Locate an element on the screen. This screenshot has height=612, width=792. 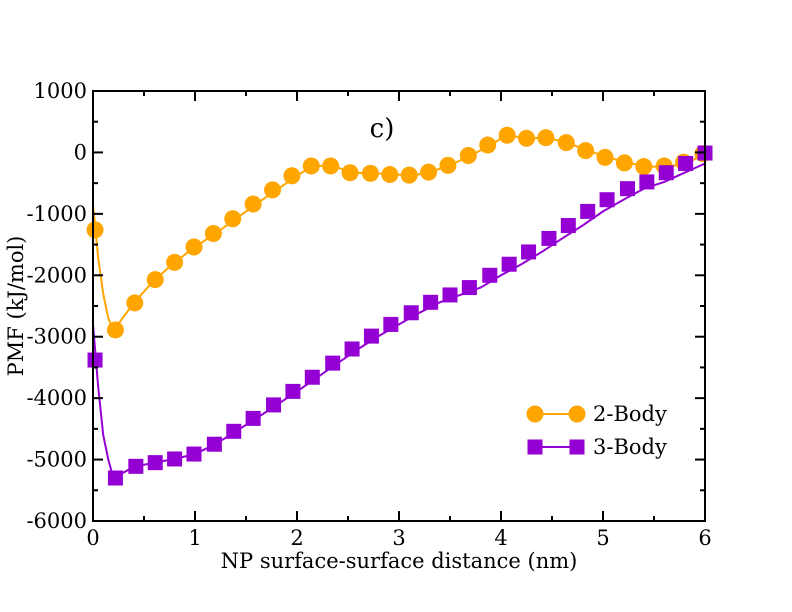
legend: 2-Body 3-Body is located at coordinates (596, 430).